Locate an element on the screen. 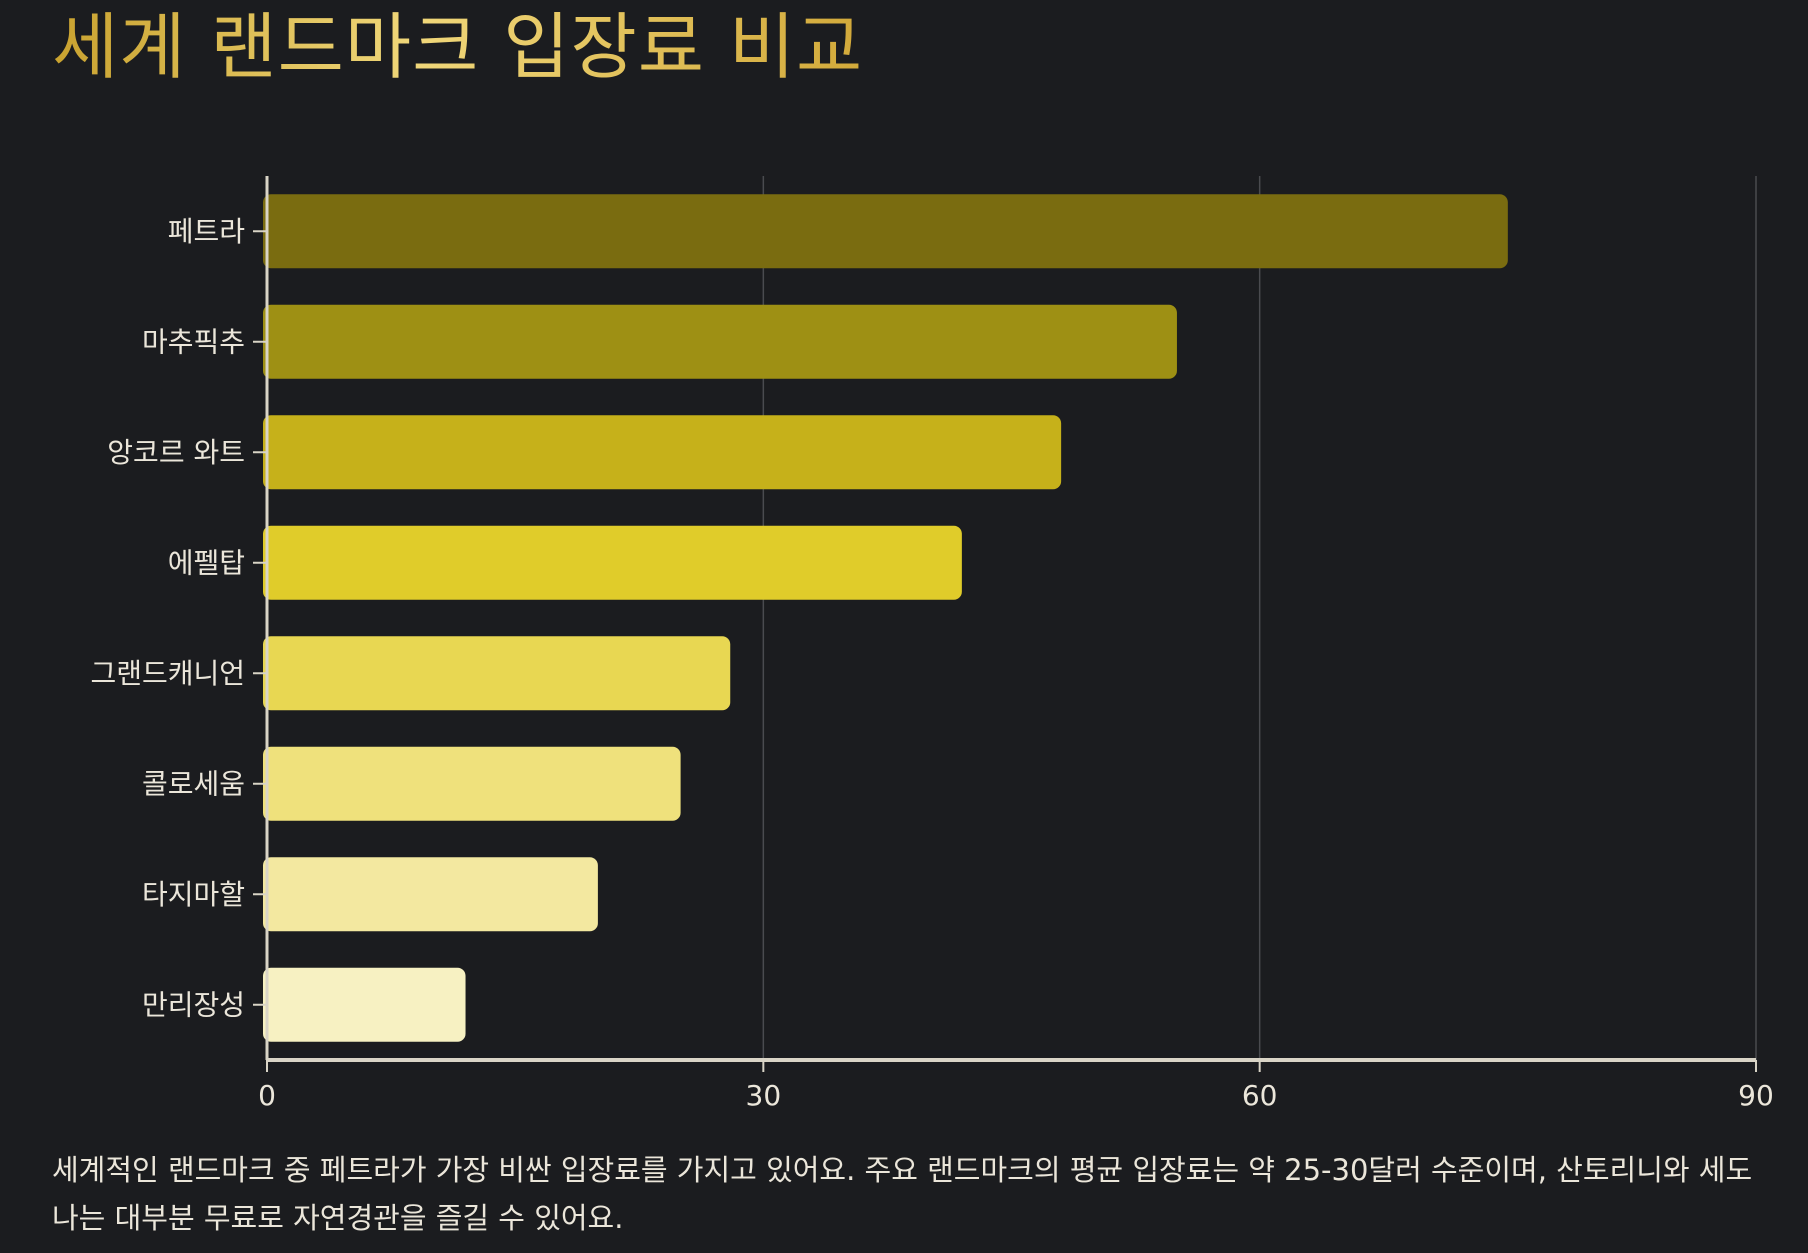  category-label: 에펠탑 is located at coordinates (206, 562).